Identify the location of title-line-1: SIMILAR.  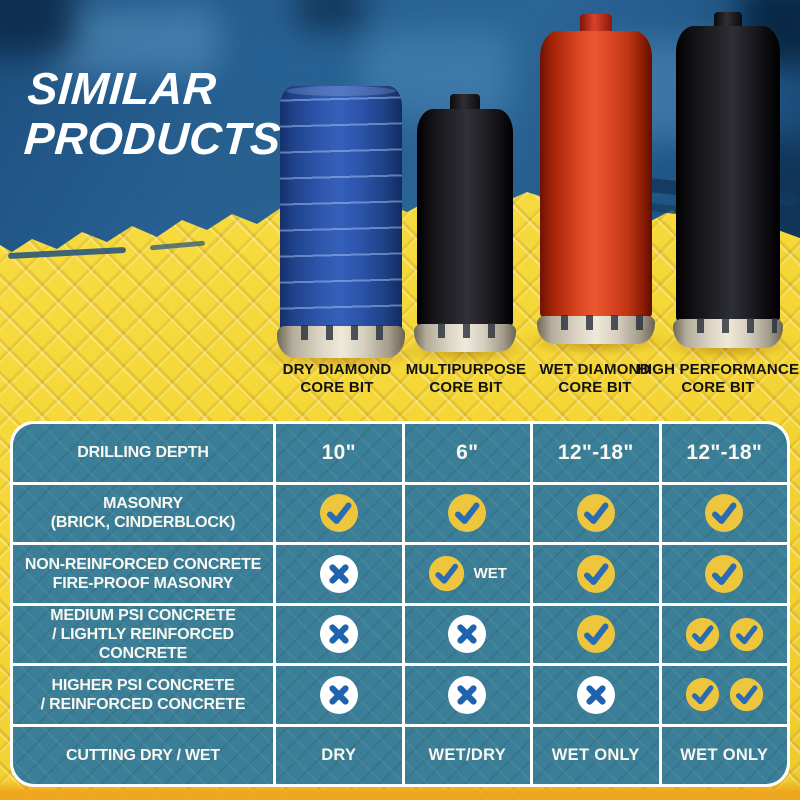
(122, 88).